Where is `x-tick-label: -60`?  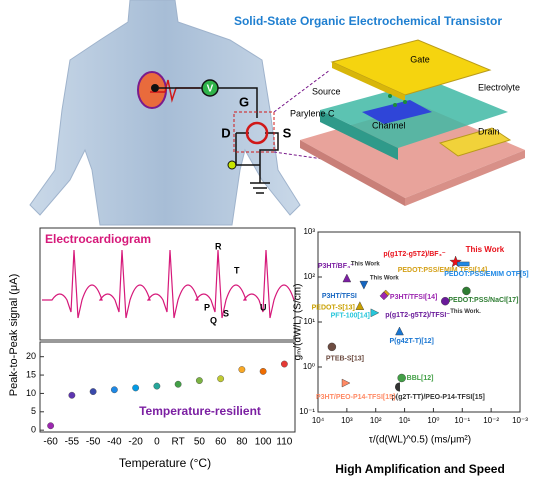 x-tick-label: -60 is located at coordinates (50, 442).